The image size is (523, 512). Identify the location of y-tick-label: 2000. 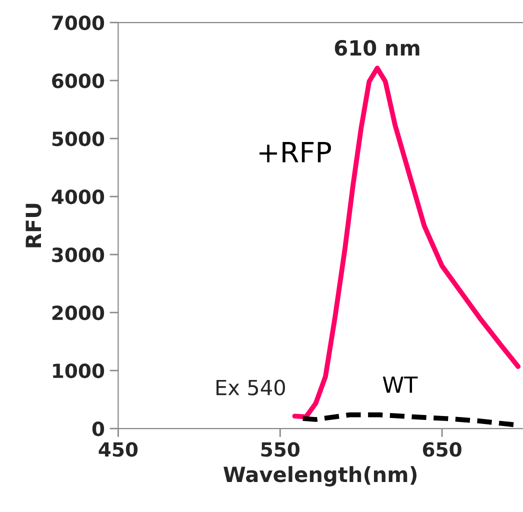
(78, 312).